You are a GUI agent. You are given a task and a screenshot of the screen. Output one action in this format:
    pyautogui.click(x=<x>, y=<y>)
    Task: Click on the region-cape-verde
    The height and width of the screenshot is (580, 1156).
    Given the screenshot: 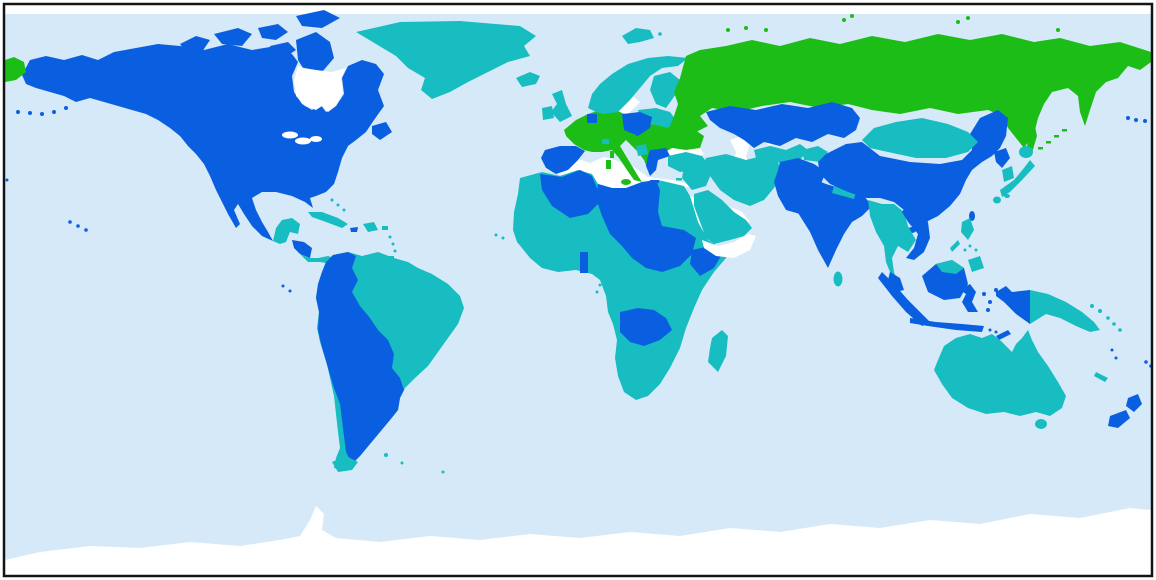 What is the action you would take?
    pyautogui.click(x=499, y=236)
    